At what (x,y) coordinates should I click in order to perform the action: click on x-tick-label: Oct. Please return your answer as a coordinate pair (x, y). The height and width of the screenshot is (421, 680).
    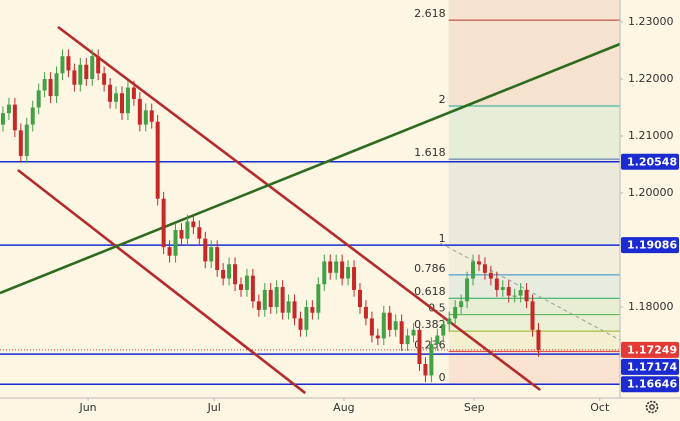
    Looking at the image, I should click on (600, 407).